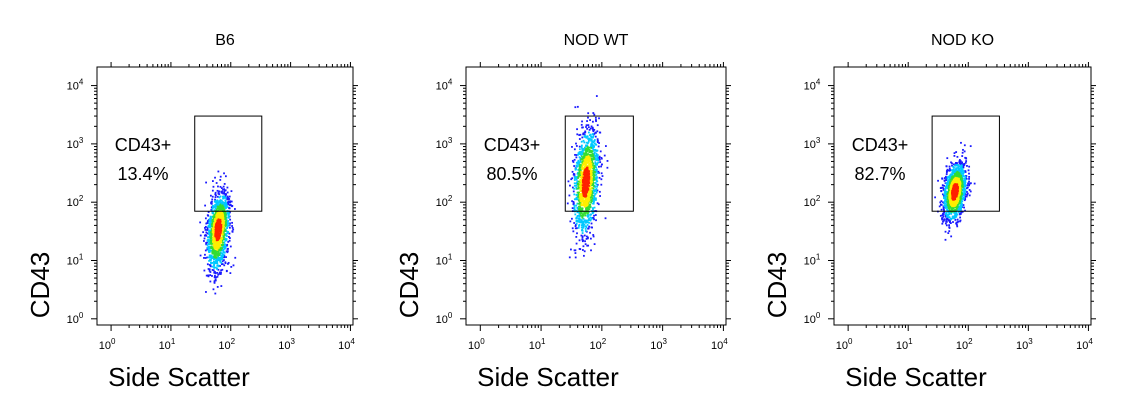 The width and height of the screenshot is (1134, 416). Describe the element at coordinates (444, 143) in the screenshot. I see `y-tick-label: 103` at that location.